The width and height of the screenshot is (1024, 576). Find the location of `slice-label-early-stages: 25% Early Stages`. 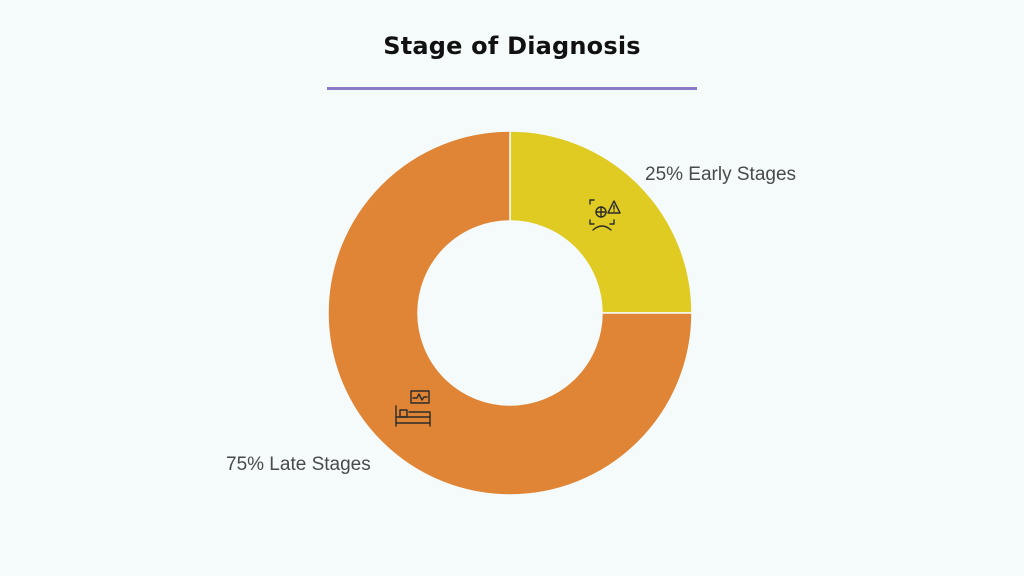

slice-label-early-stages: 25% Early Stages is located at coordinates (720, 174).